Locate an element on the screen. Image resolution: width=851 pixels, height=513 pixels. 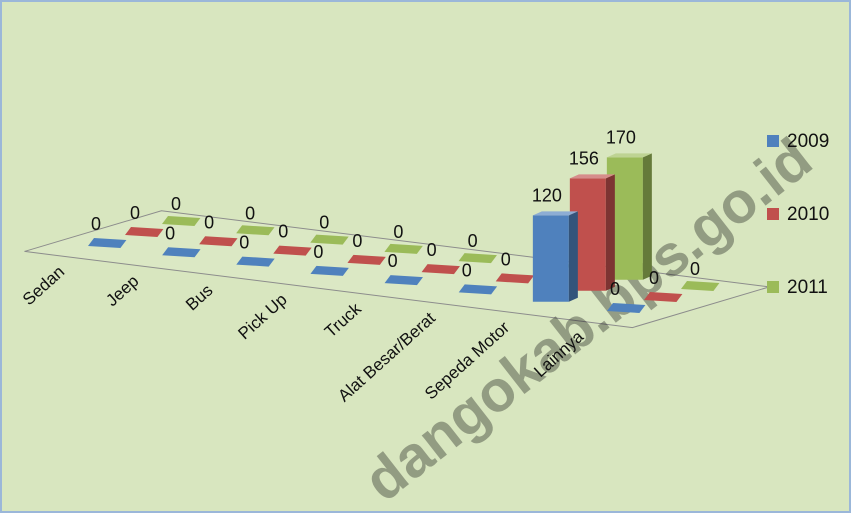
category-label-sedan: Sedan is located at coordinates (43, 285).